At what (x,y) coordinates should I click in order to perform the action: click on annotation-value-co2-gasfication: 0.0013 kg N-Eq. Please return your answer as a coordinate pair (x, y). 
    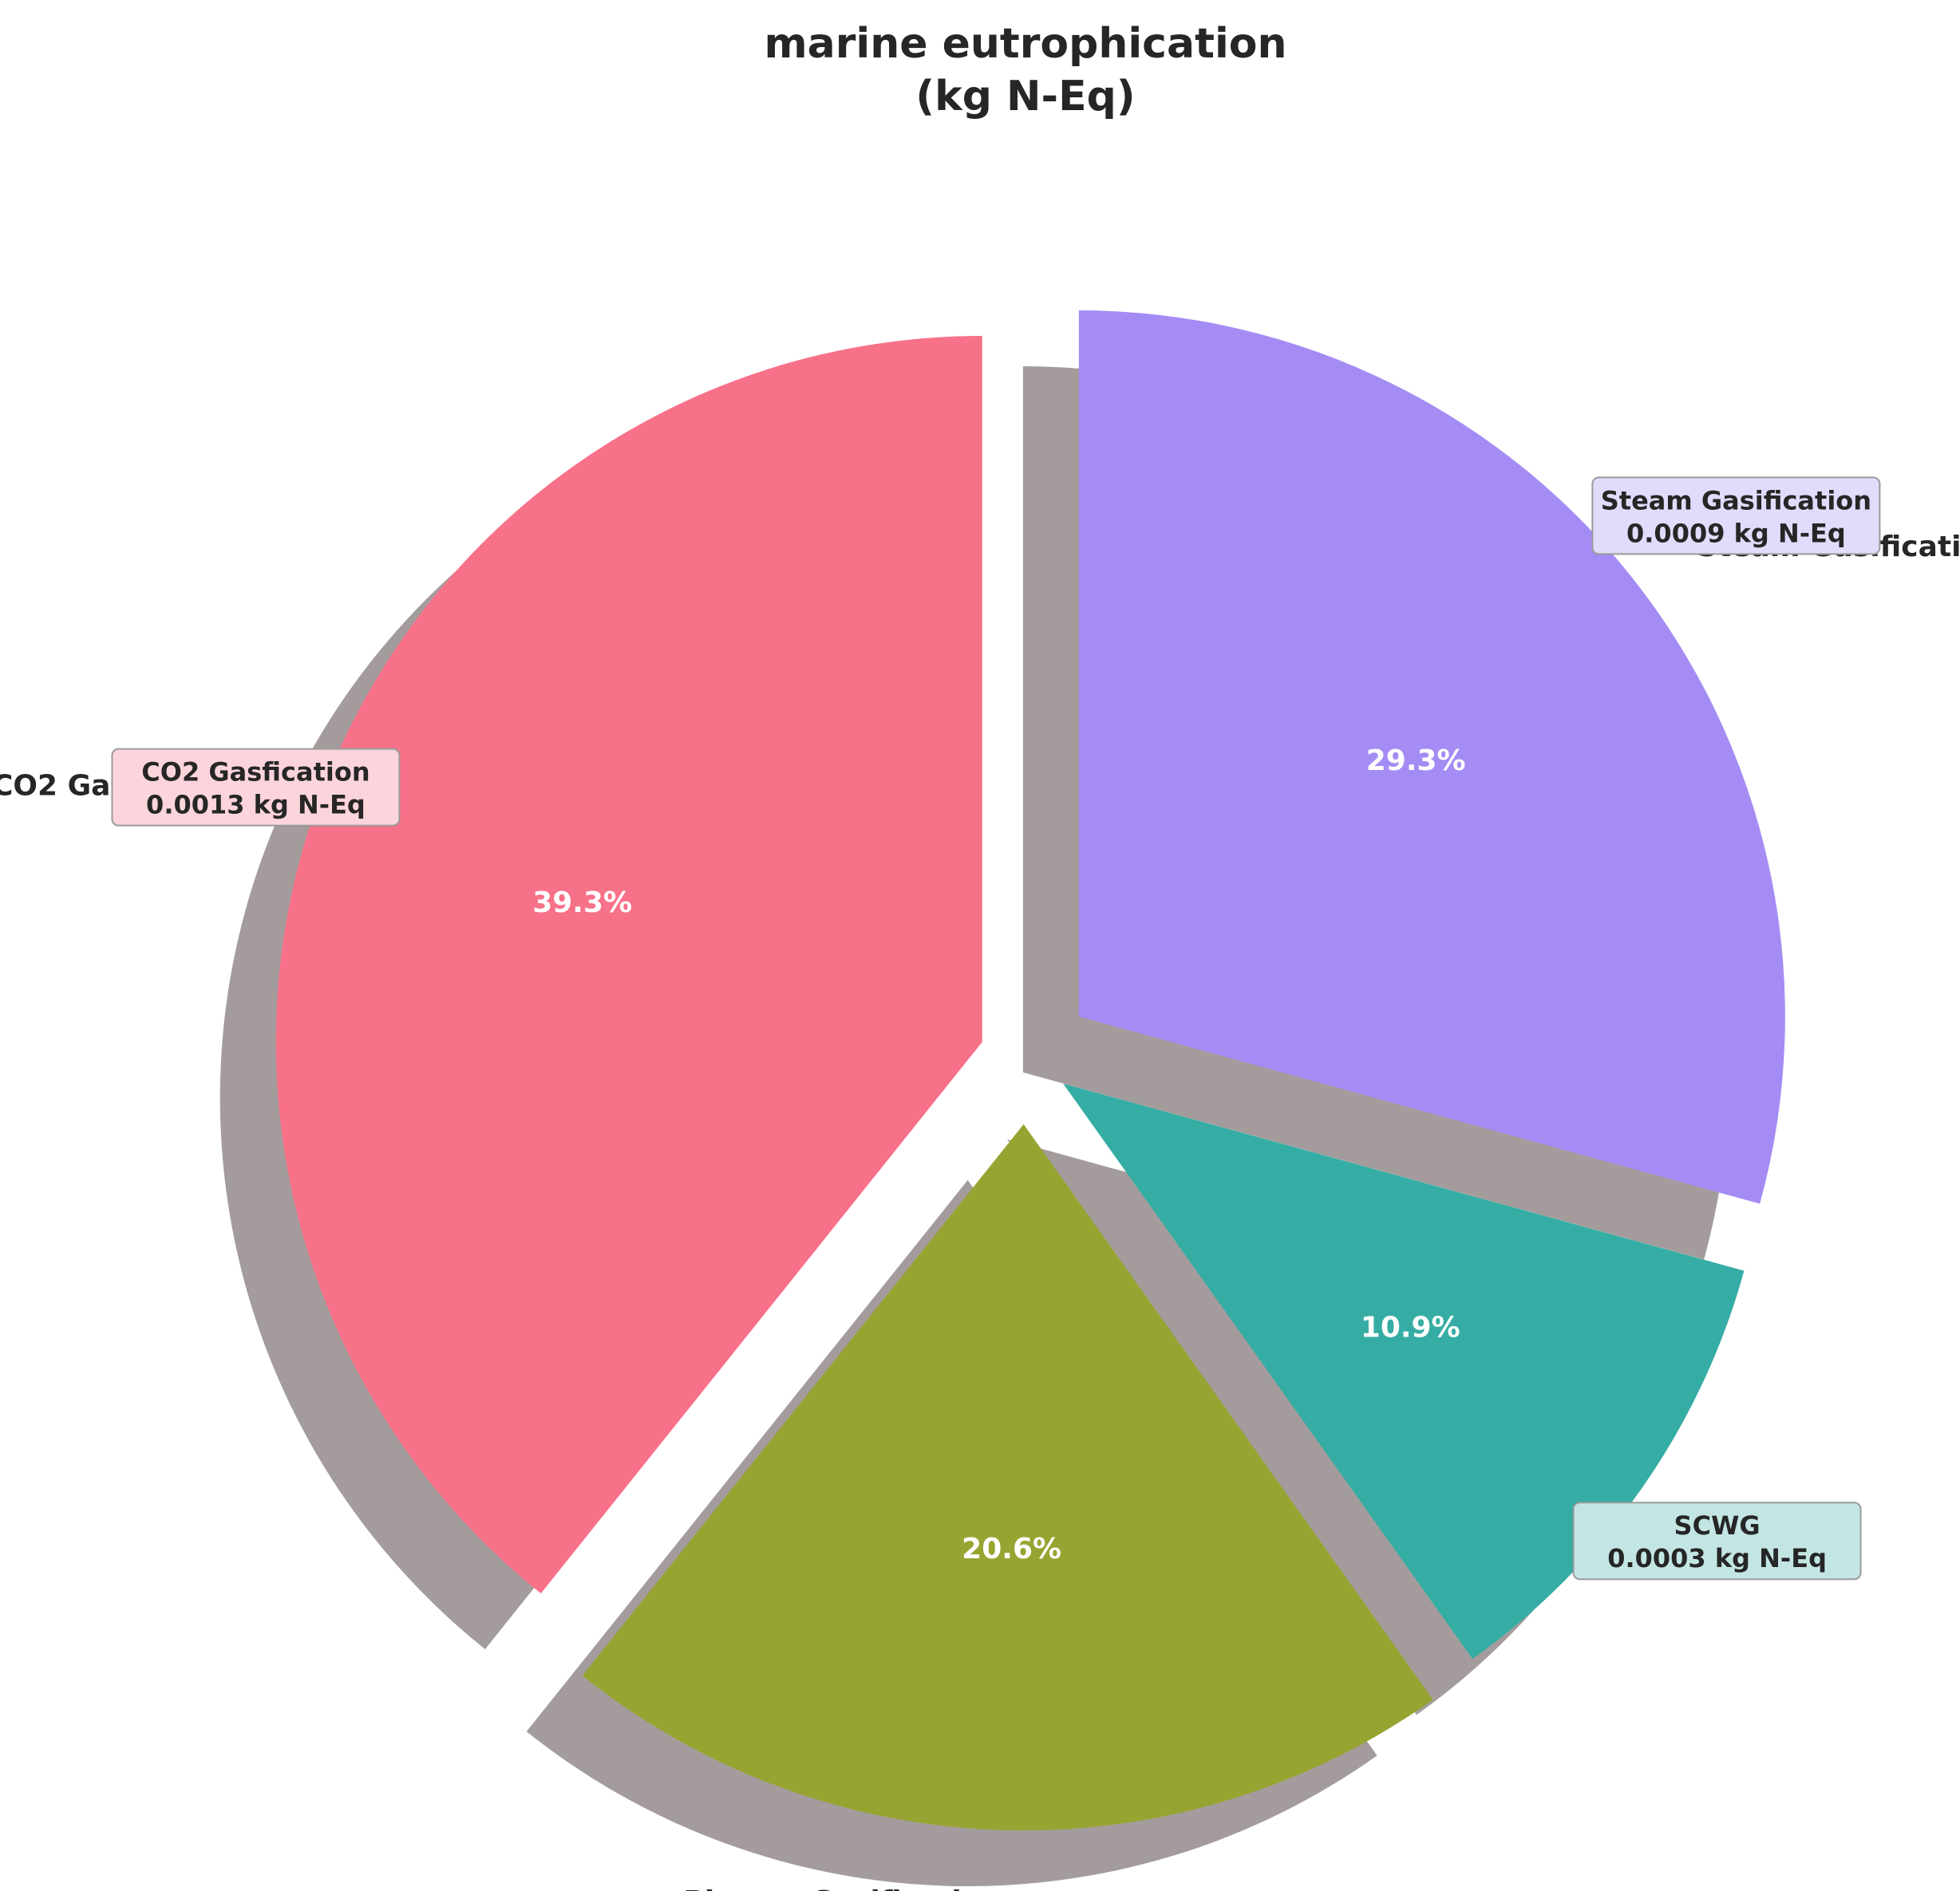
    Looking at the image, I should click on (256, 805).